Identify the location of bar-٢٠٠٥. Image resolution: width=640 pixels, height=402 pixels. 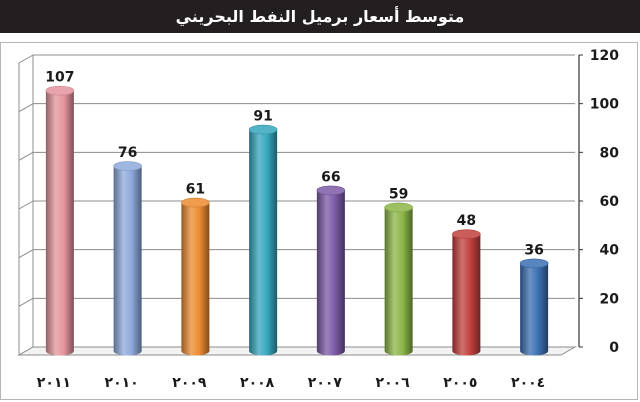
(466, 292).